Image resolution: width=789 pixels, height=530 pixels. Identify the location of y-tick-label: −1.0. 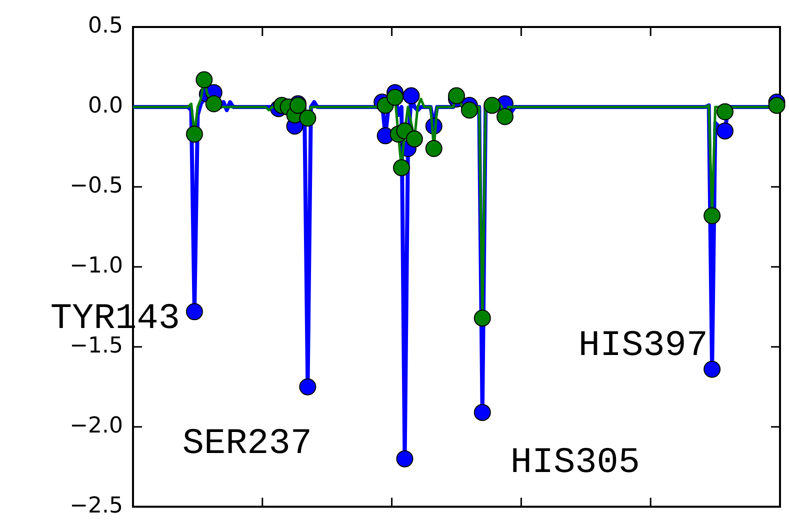
(96, 266).